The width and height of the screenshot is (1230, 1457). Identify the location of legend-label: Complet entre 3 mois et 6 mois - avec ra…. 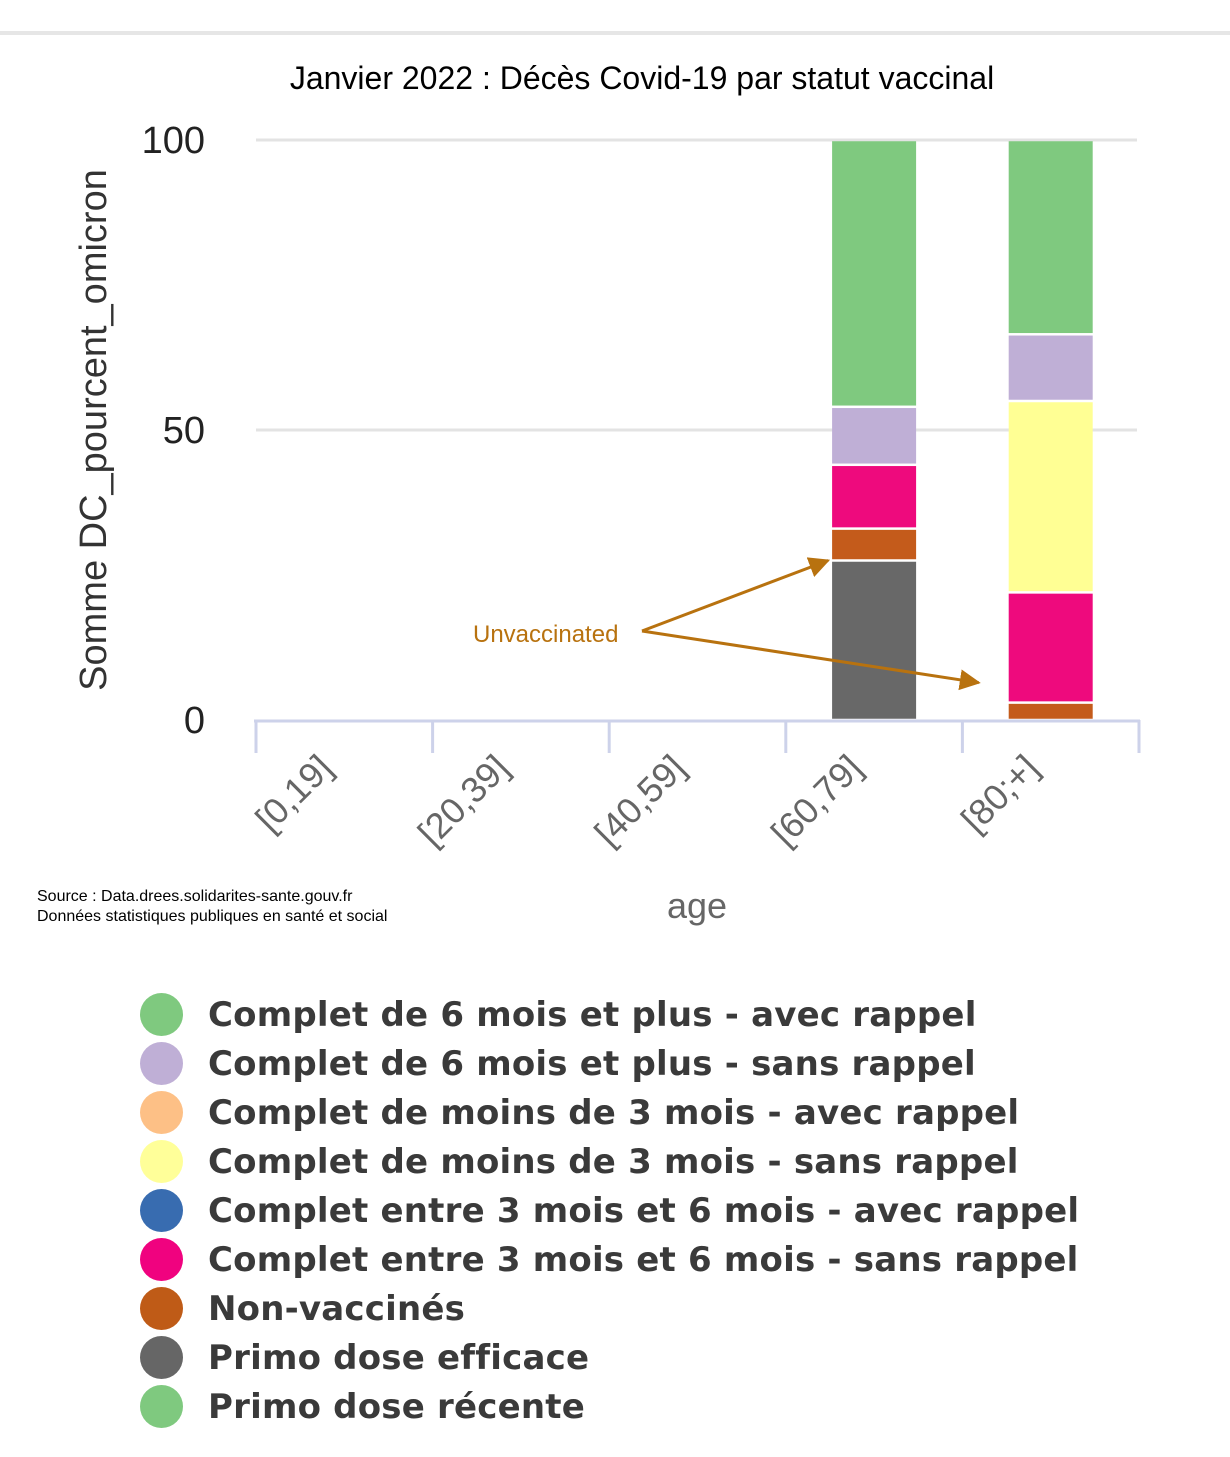
(644, 1210).